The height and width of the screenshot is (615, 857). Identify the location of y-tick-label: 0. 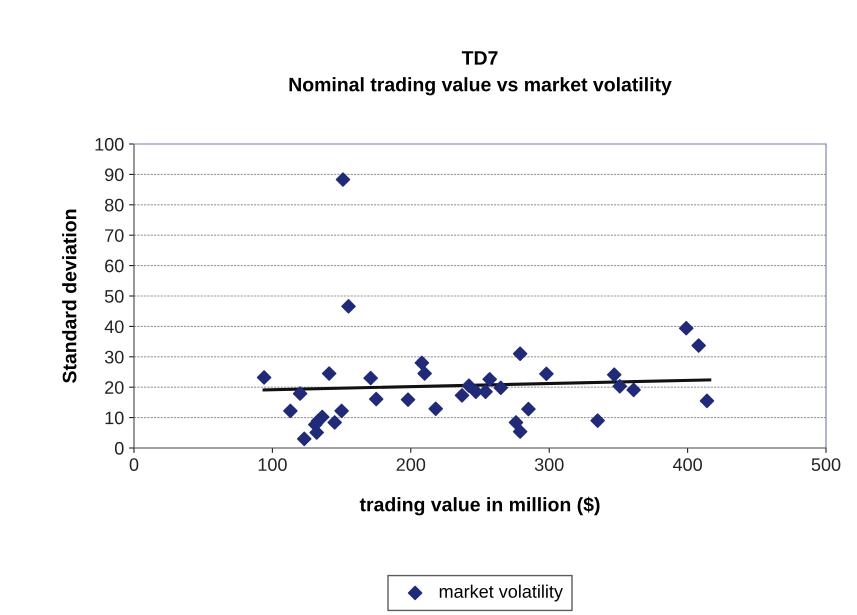
(119, 448).